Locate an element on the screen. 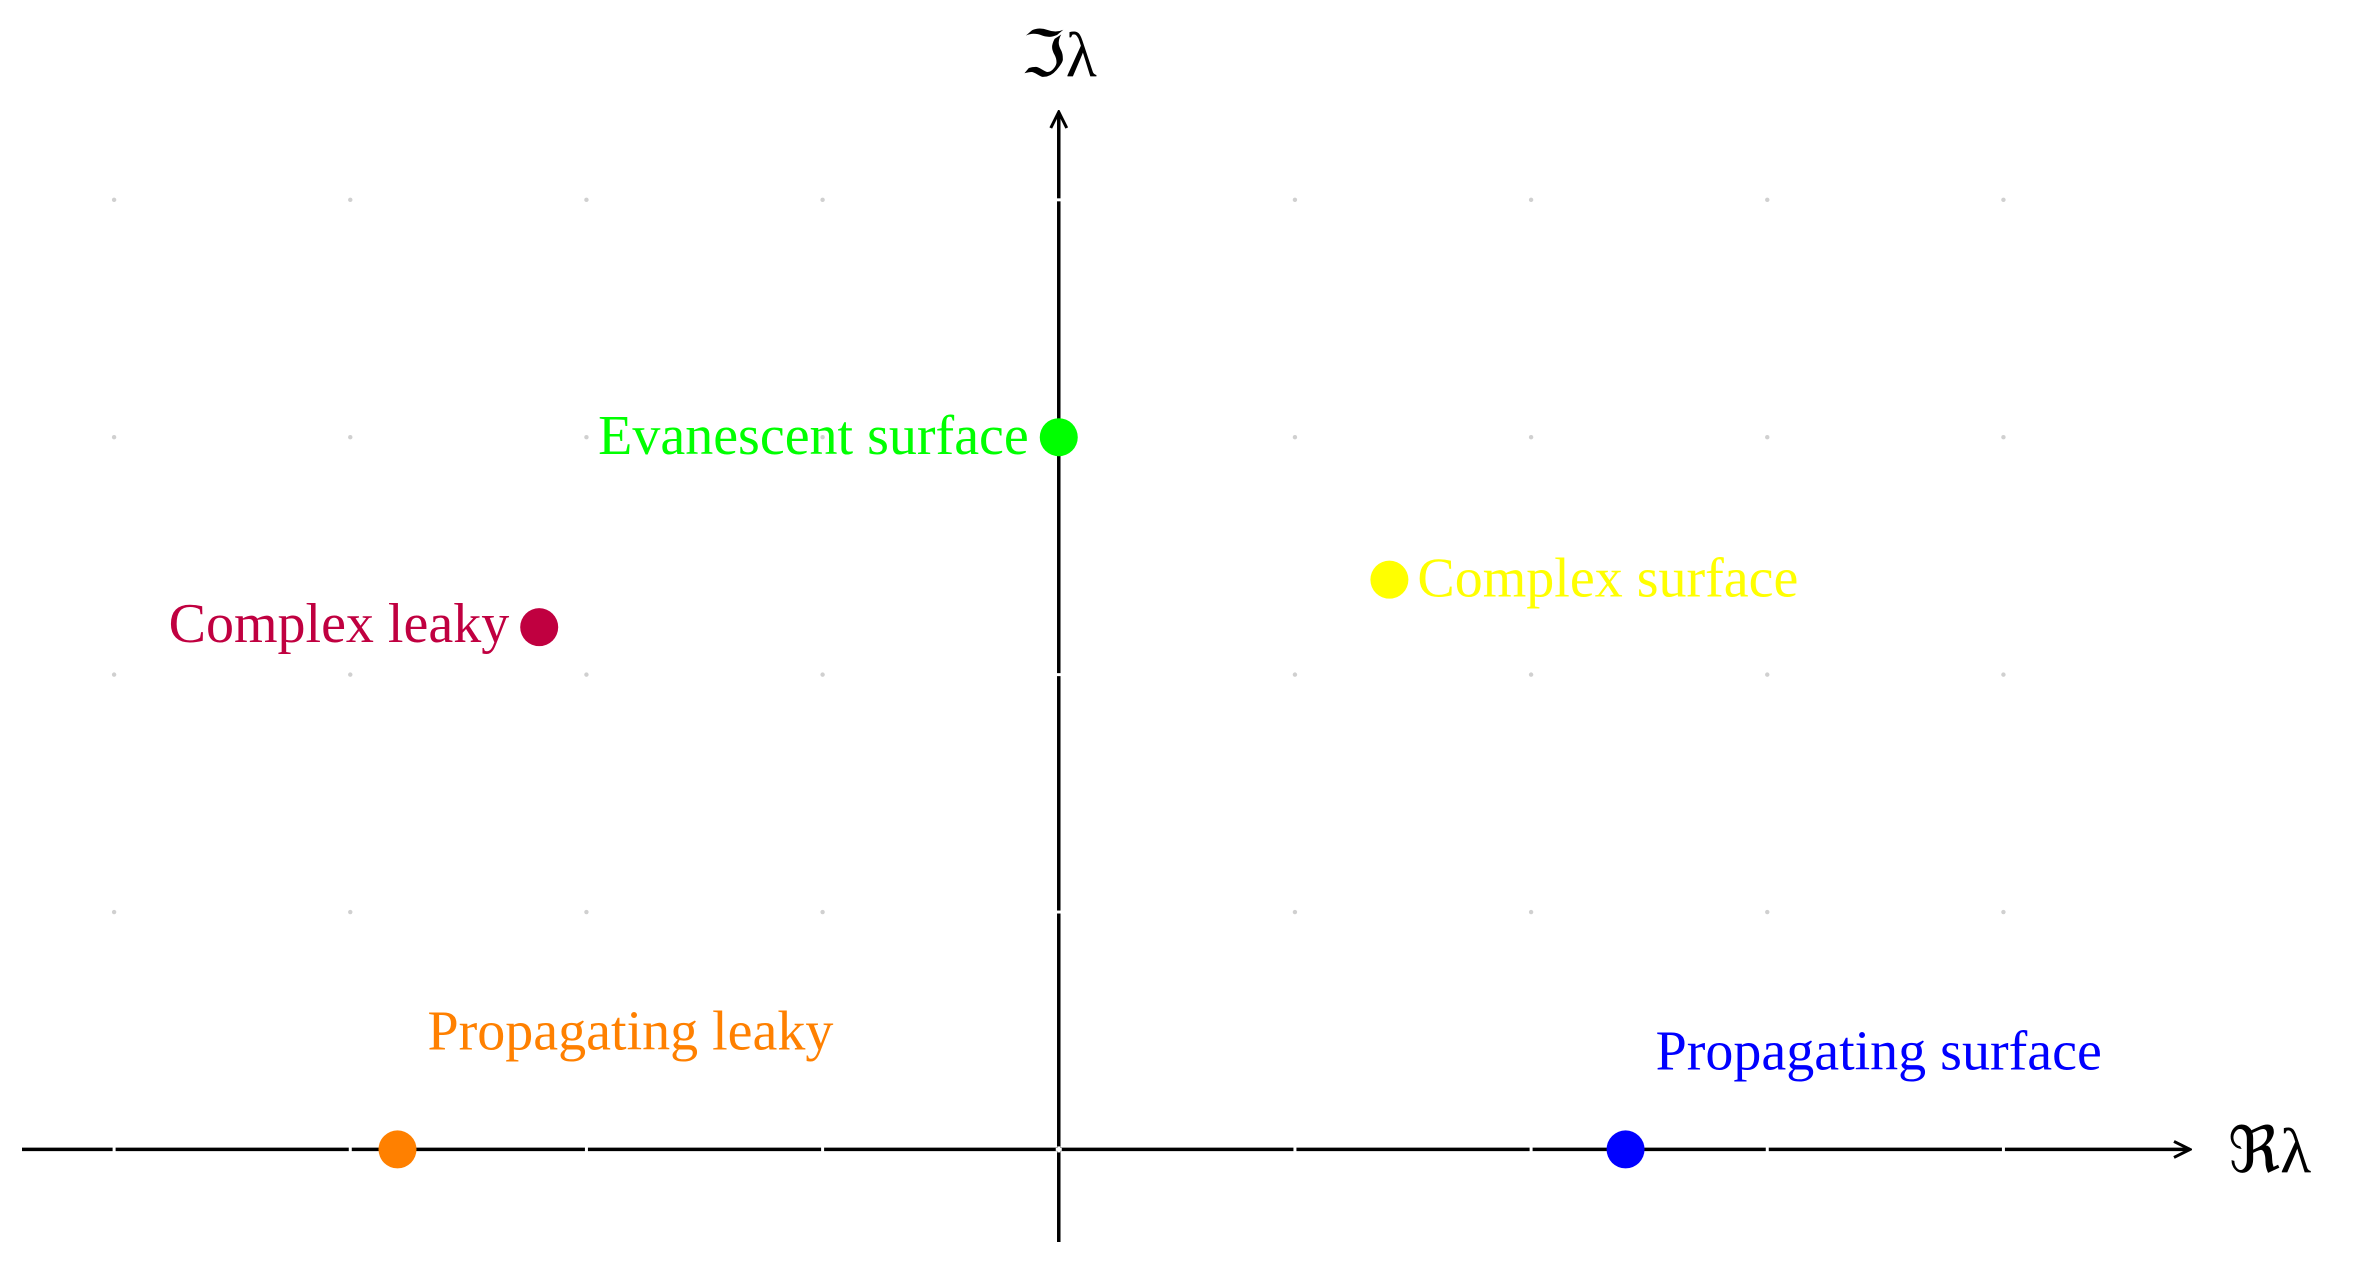 The height and width of the screenshot is (1262, 2353). point-label: Propagating leaky is located at coordinates (631, 1031).